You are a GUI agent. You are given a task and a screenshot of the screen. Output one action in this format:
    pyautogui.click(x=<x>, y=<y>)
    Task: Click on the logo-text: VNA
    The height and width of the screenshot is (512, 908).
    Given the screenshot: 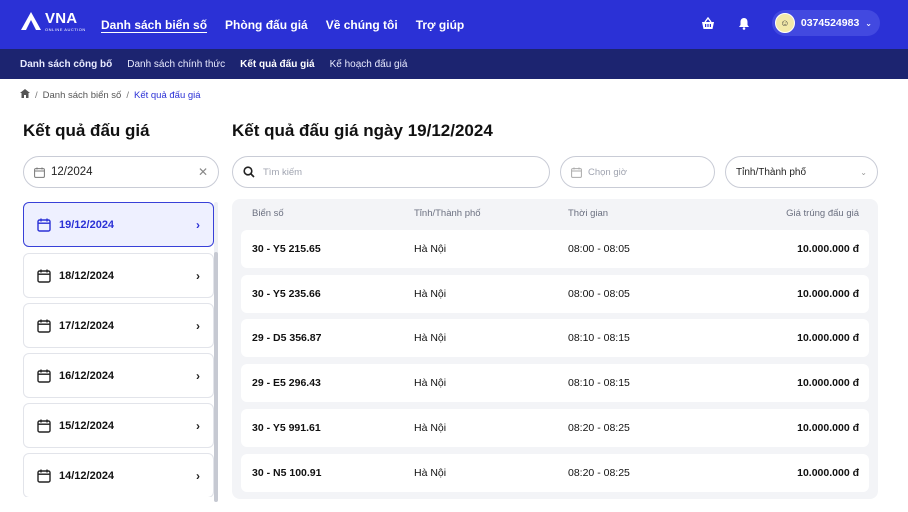 What is the action you would take?
    pyautogui.click(x=61, y=18)
    